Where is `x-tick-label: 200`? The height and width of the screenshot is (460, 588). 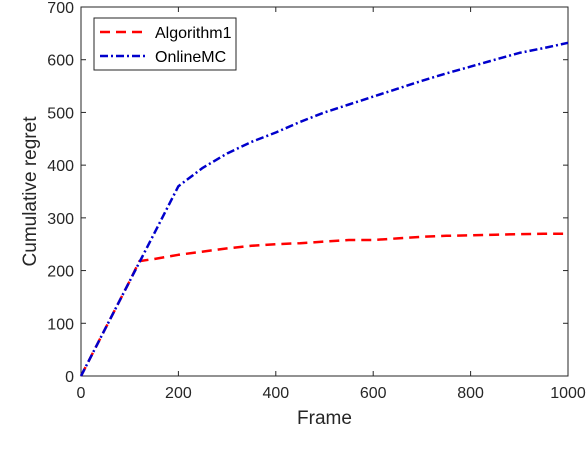
x-tick-label: 200 is located at coordinates (178, 393).